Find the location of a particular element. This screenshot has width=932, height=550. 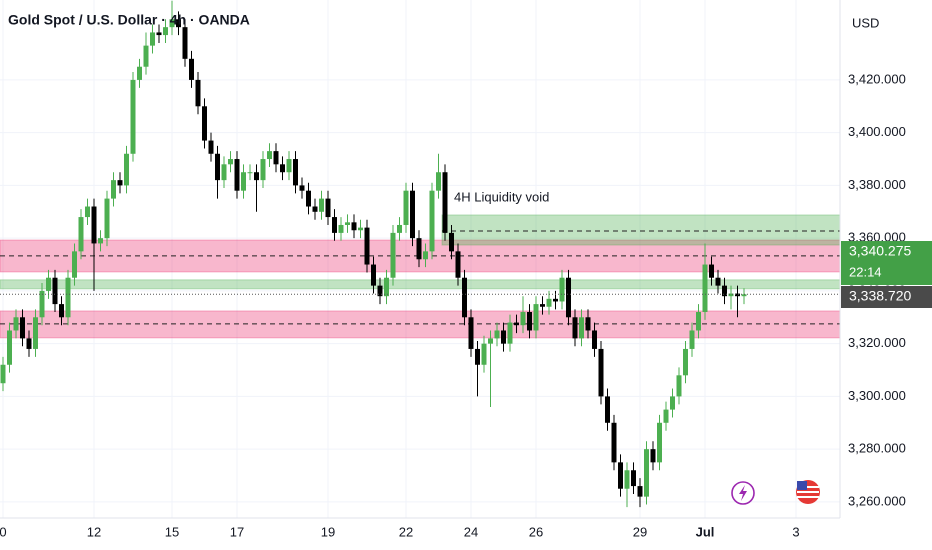

y-tick-label: 3,280.000 is located at coordinates (877, 448).